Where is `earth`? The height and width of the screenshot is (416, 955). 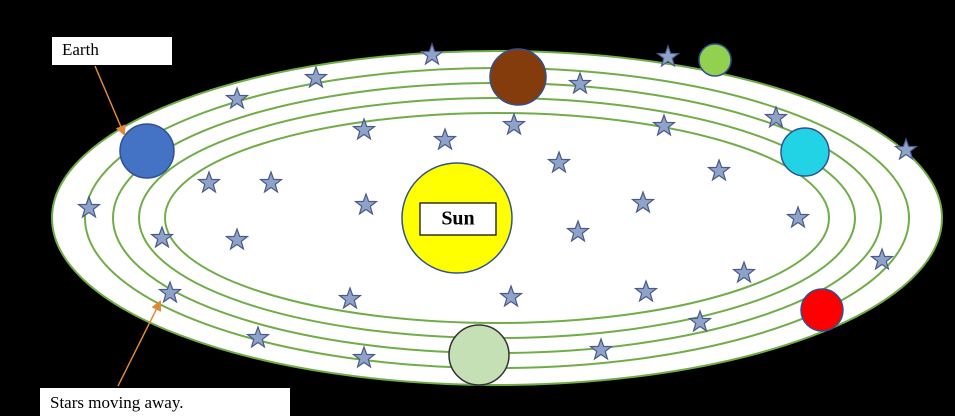
earth is located at coordinates (147, 151).